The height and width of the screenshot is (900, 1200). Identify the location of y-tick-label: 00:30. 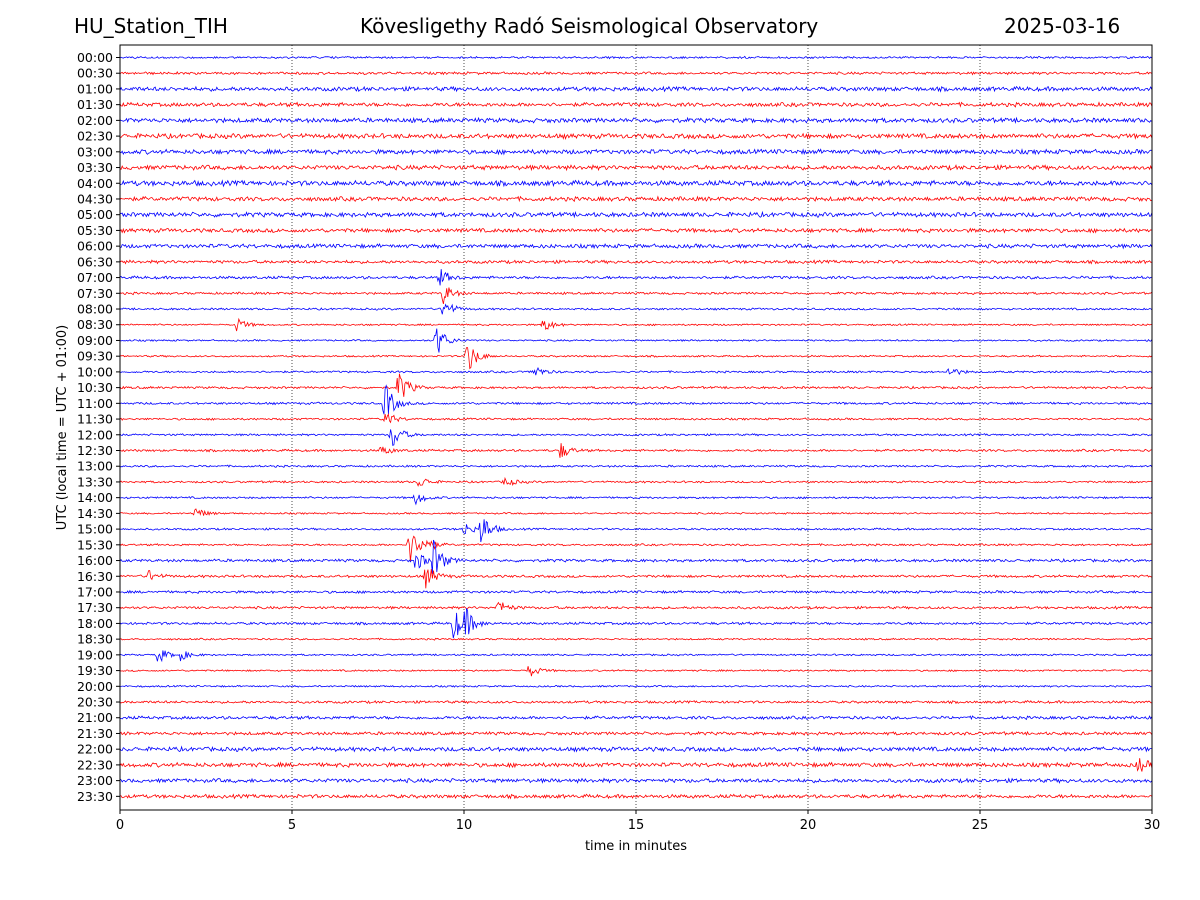
(95, 73).